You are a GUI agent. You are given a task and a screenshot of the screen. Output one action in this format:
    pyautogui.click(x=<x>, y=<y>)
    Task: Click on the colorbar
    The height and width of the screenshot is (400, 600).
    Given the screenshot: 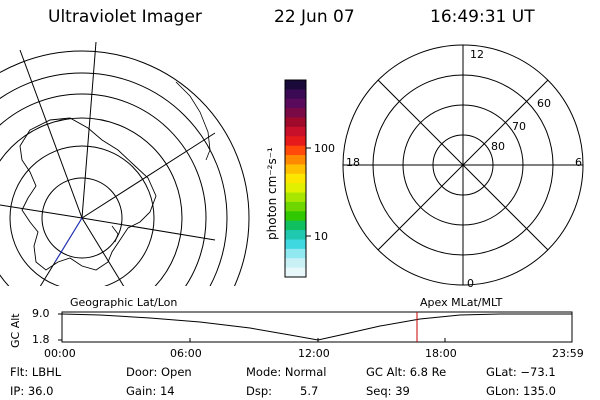 What is the action you would take?
    pyautogui.click(x=295, y=179)
    